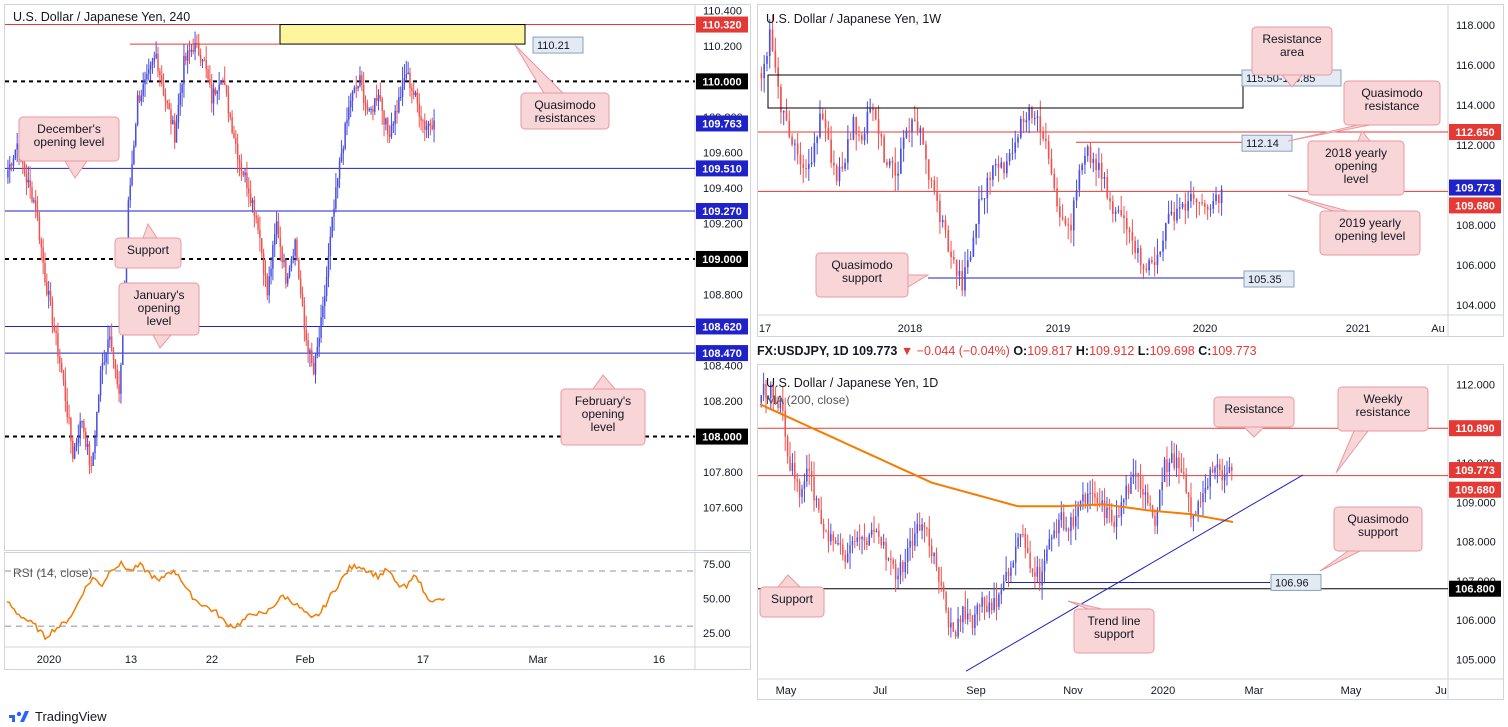 This screenshot has width=1508, height=727. What do you see at coordinates (305, 660) in the screenshot?
I see `x-tick-label: Feb` at bounding box center [305, 660].